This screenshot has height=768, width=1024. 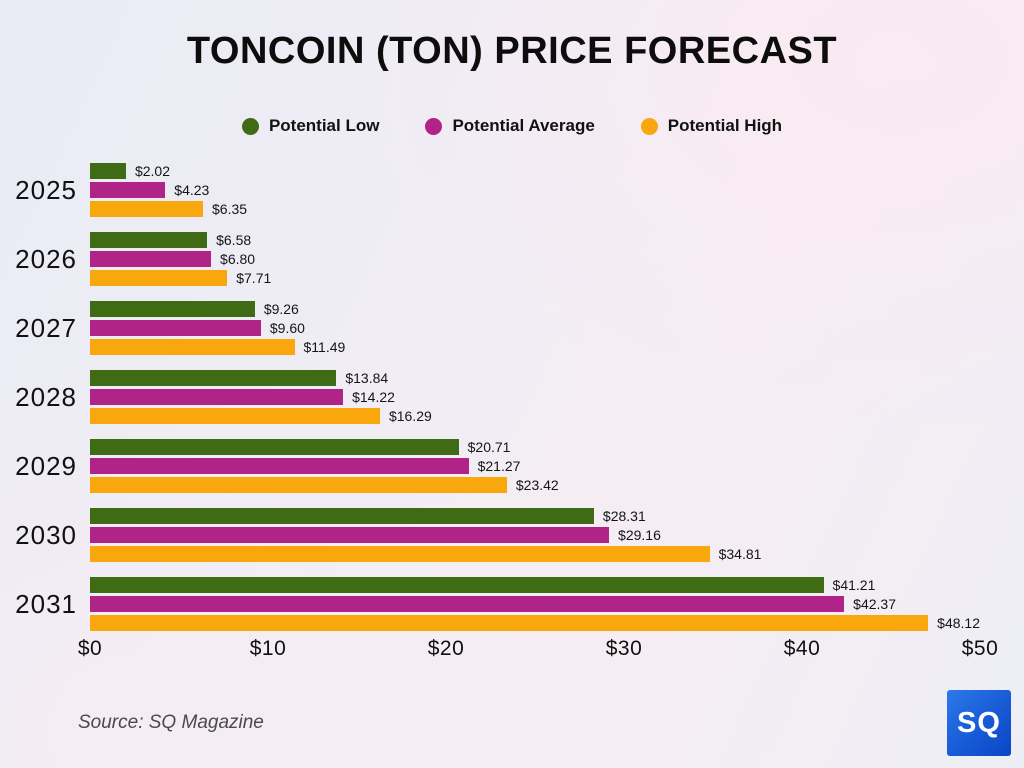 I want to click on bar-row: $6.58, so click(x=535, y=240).